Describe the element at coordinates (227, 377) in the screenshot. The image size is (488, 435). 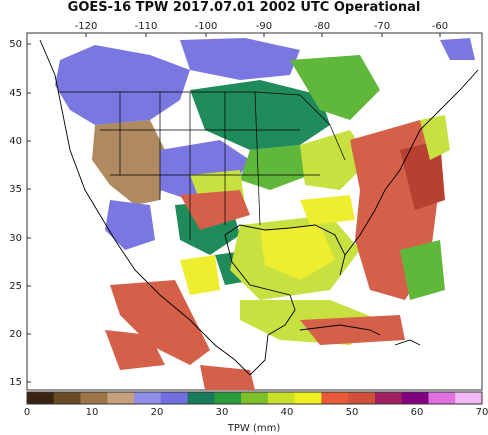
I see `red-region-south` at that location.